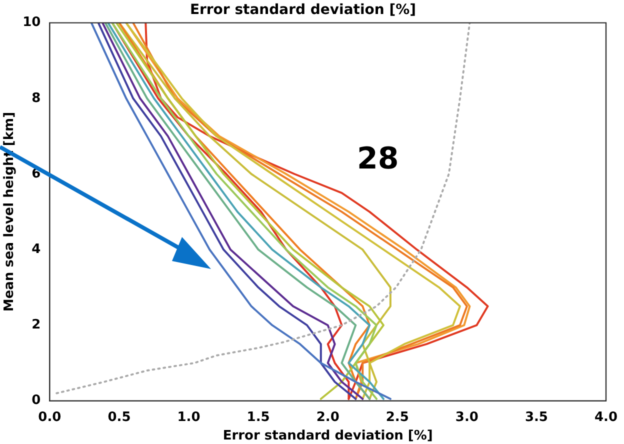 The width and height of the screenshot is (624, 444). I want to click on x-tick-label: 2.5, so click(397, 417).